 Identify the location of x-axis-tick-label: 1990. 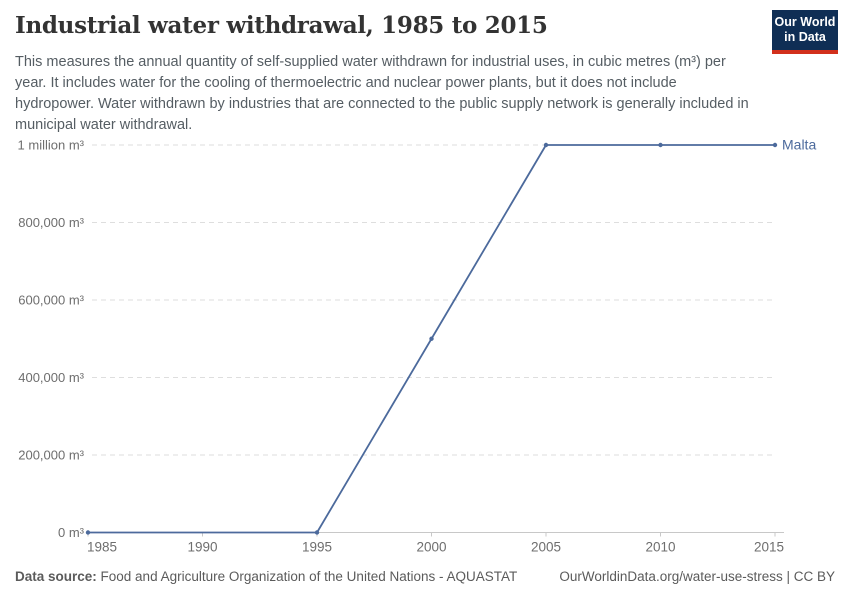
(202, 547).